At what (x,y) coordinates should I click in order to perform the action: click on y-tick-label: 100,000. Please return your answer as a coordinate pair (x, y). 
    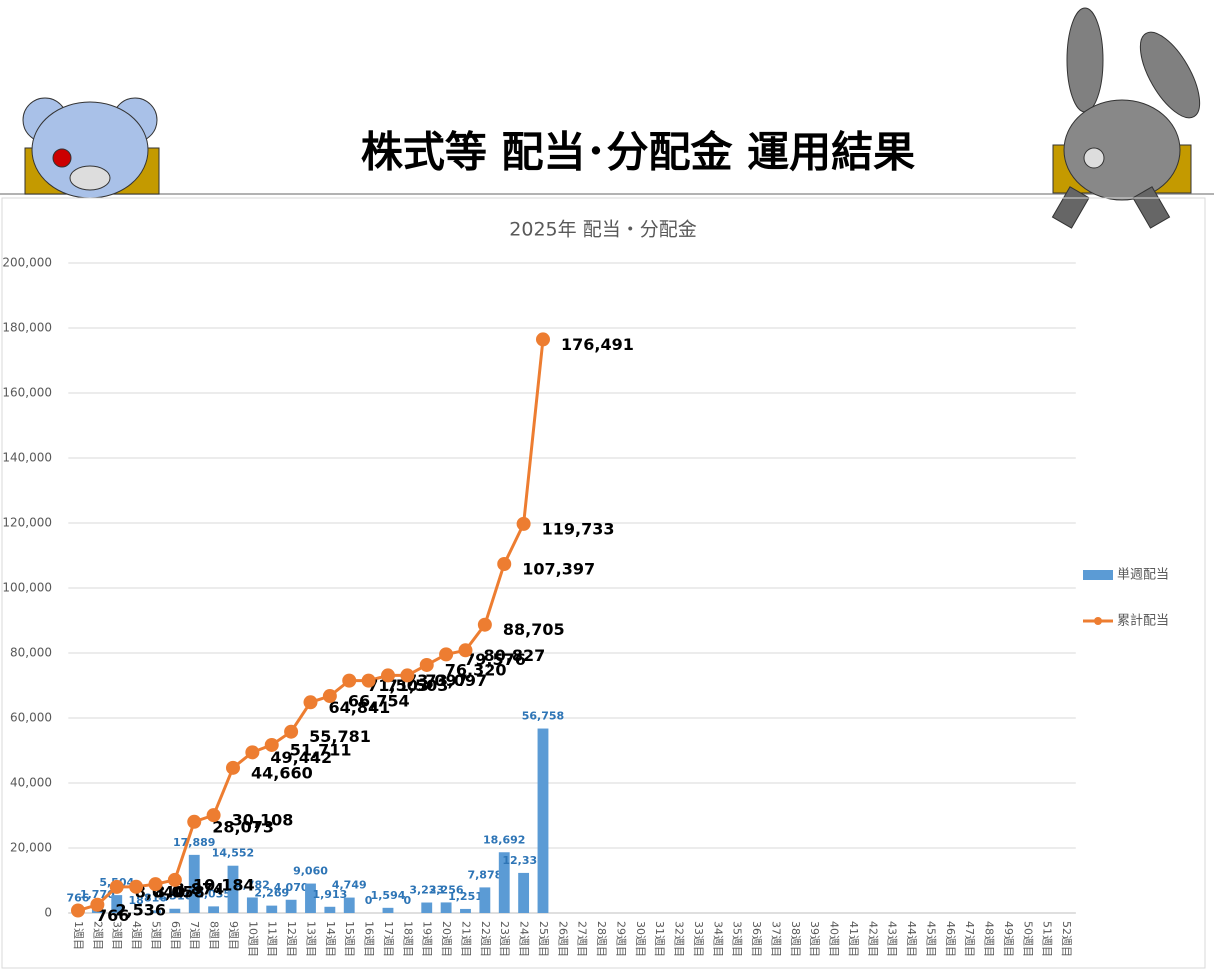
    Looking at the image, I should click on (27, 588).